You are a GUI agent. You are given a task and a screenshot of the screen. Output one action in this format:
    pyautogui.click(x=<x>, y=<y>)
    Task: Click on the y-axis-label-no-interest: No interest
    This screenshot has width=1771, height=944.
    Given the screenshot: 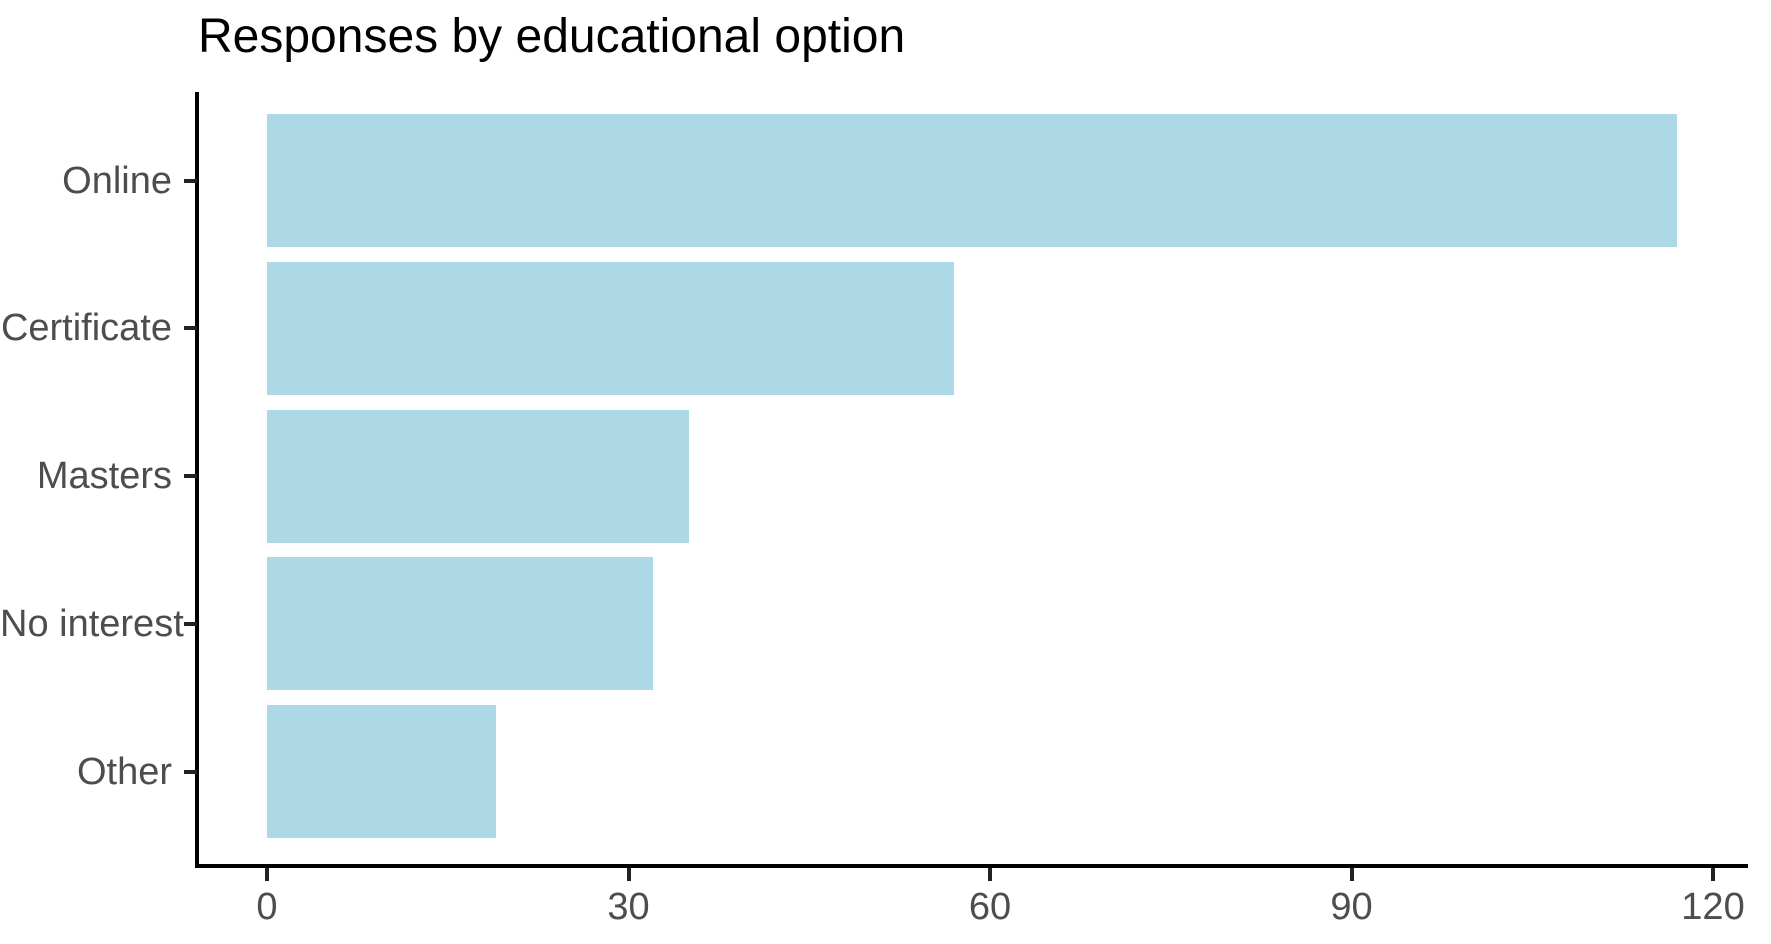 What is the action you would take?
    pyautogui.click(x=92, y=623)
    